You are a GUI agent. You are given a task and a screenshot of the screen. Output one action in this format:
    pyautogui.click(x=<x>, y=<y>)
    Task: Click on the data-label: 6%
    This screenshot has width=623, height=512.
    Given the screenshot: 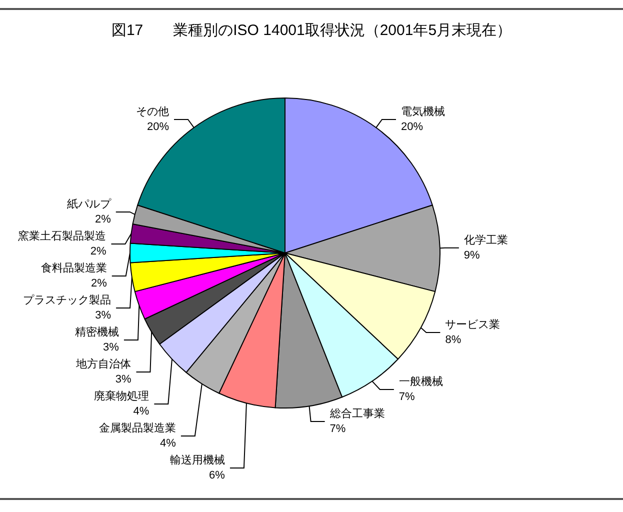 What is the action you would take?
    pyautogui.click(x=217, y=475)
    